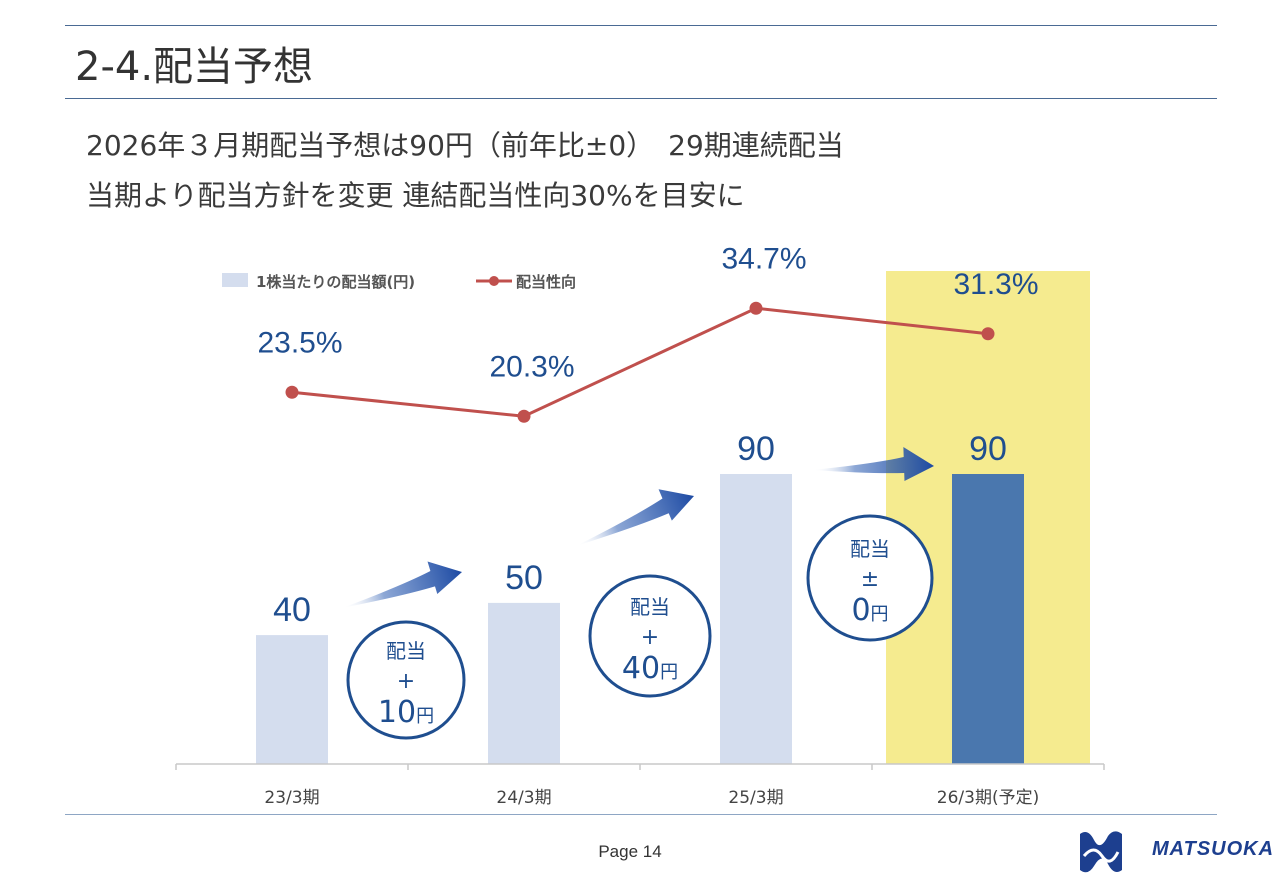 The width and height of the screenshot is (1280, 886). I want to click on callout-sign: ±, so click(870, 579).